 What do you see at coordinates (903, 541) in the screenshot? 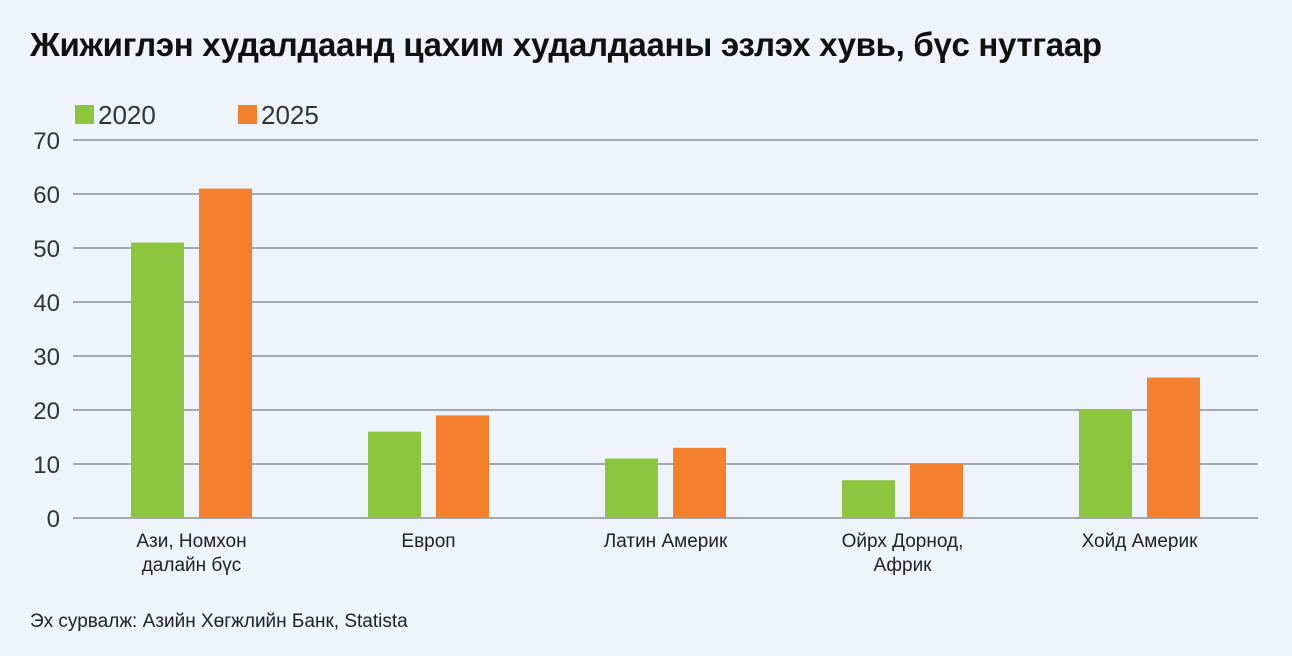
I see `x-tick-label: Ойрх Дорнод,` at bounding box center [903, 541].